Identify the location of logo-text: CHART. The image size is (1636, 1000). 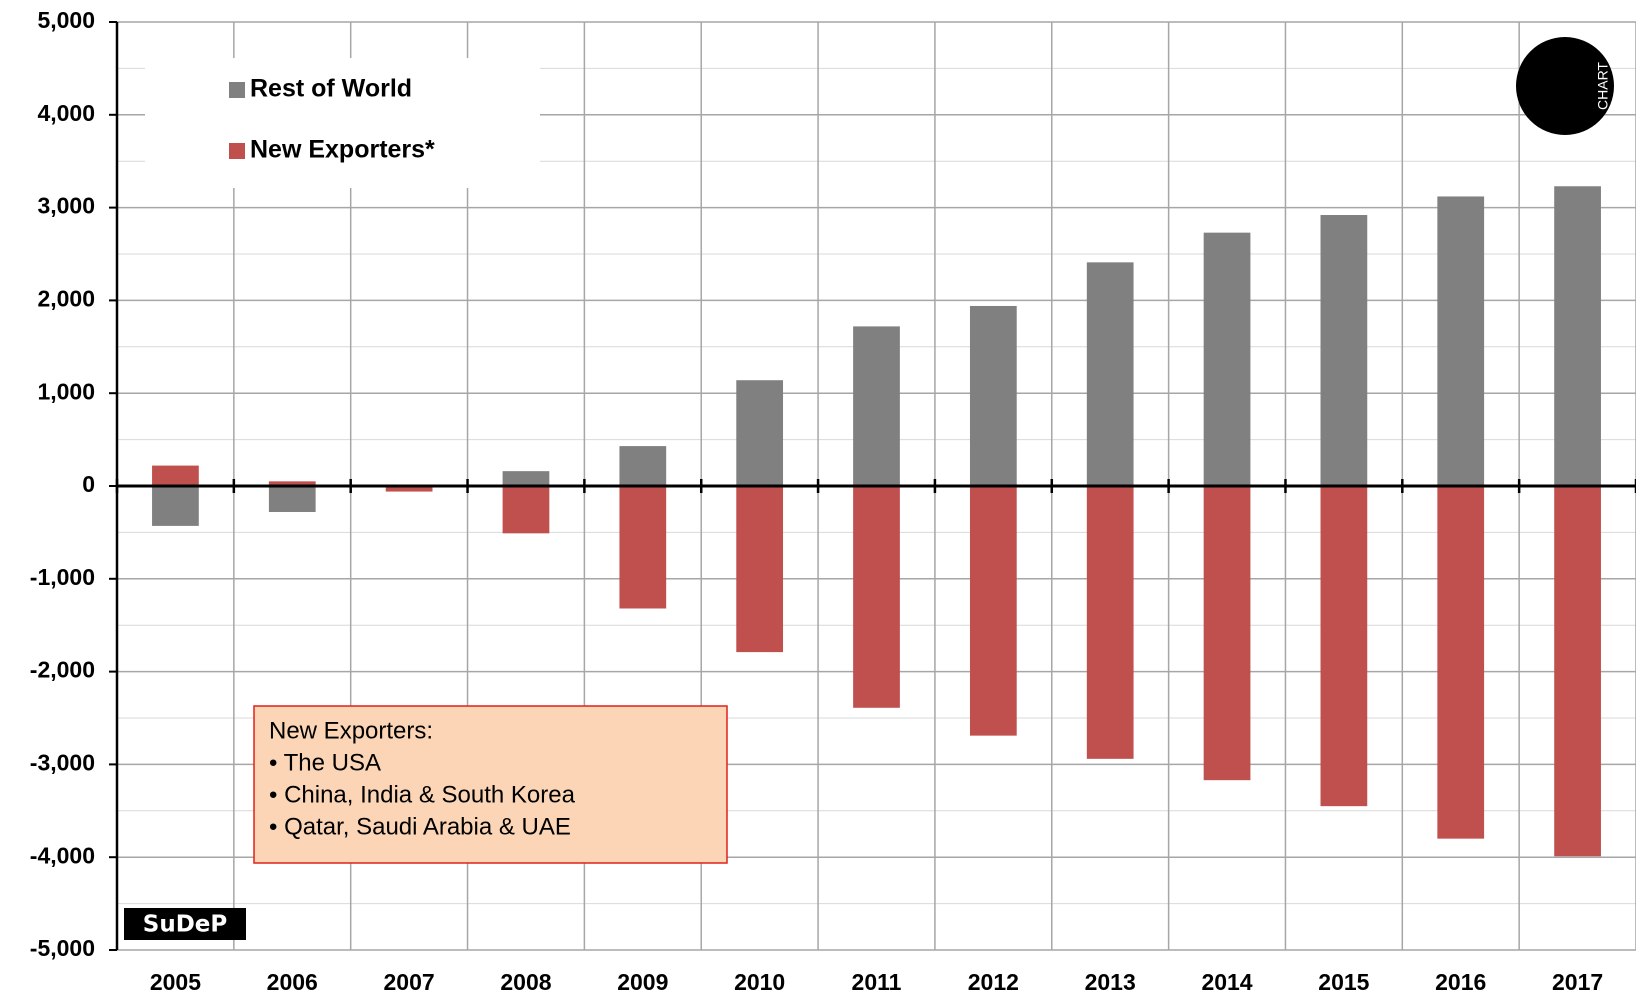
(1603, 86).